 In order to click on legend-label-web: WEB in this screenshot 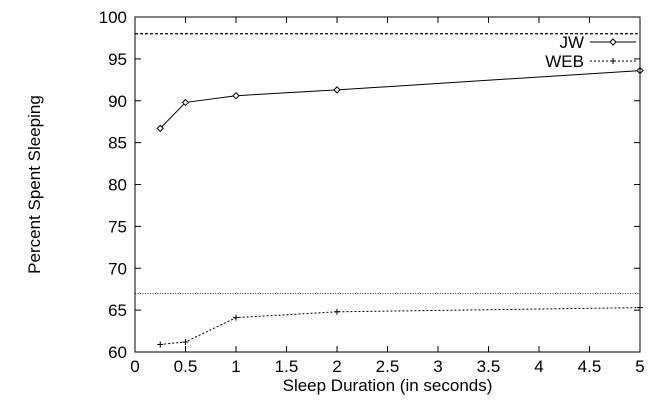, I will do `click(564, 61)`.